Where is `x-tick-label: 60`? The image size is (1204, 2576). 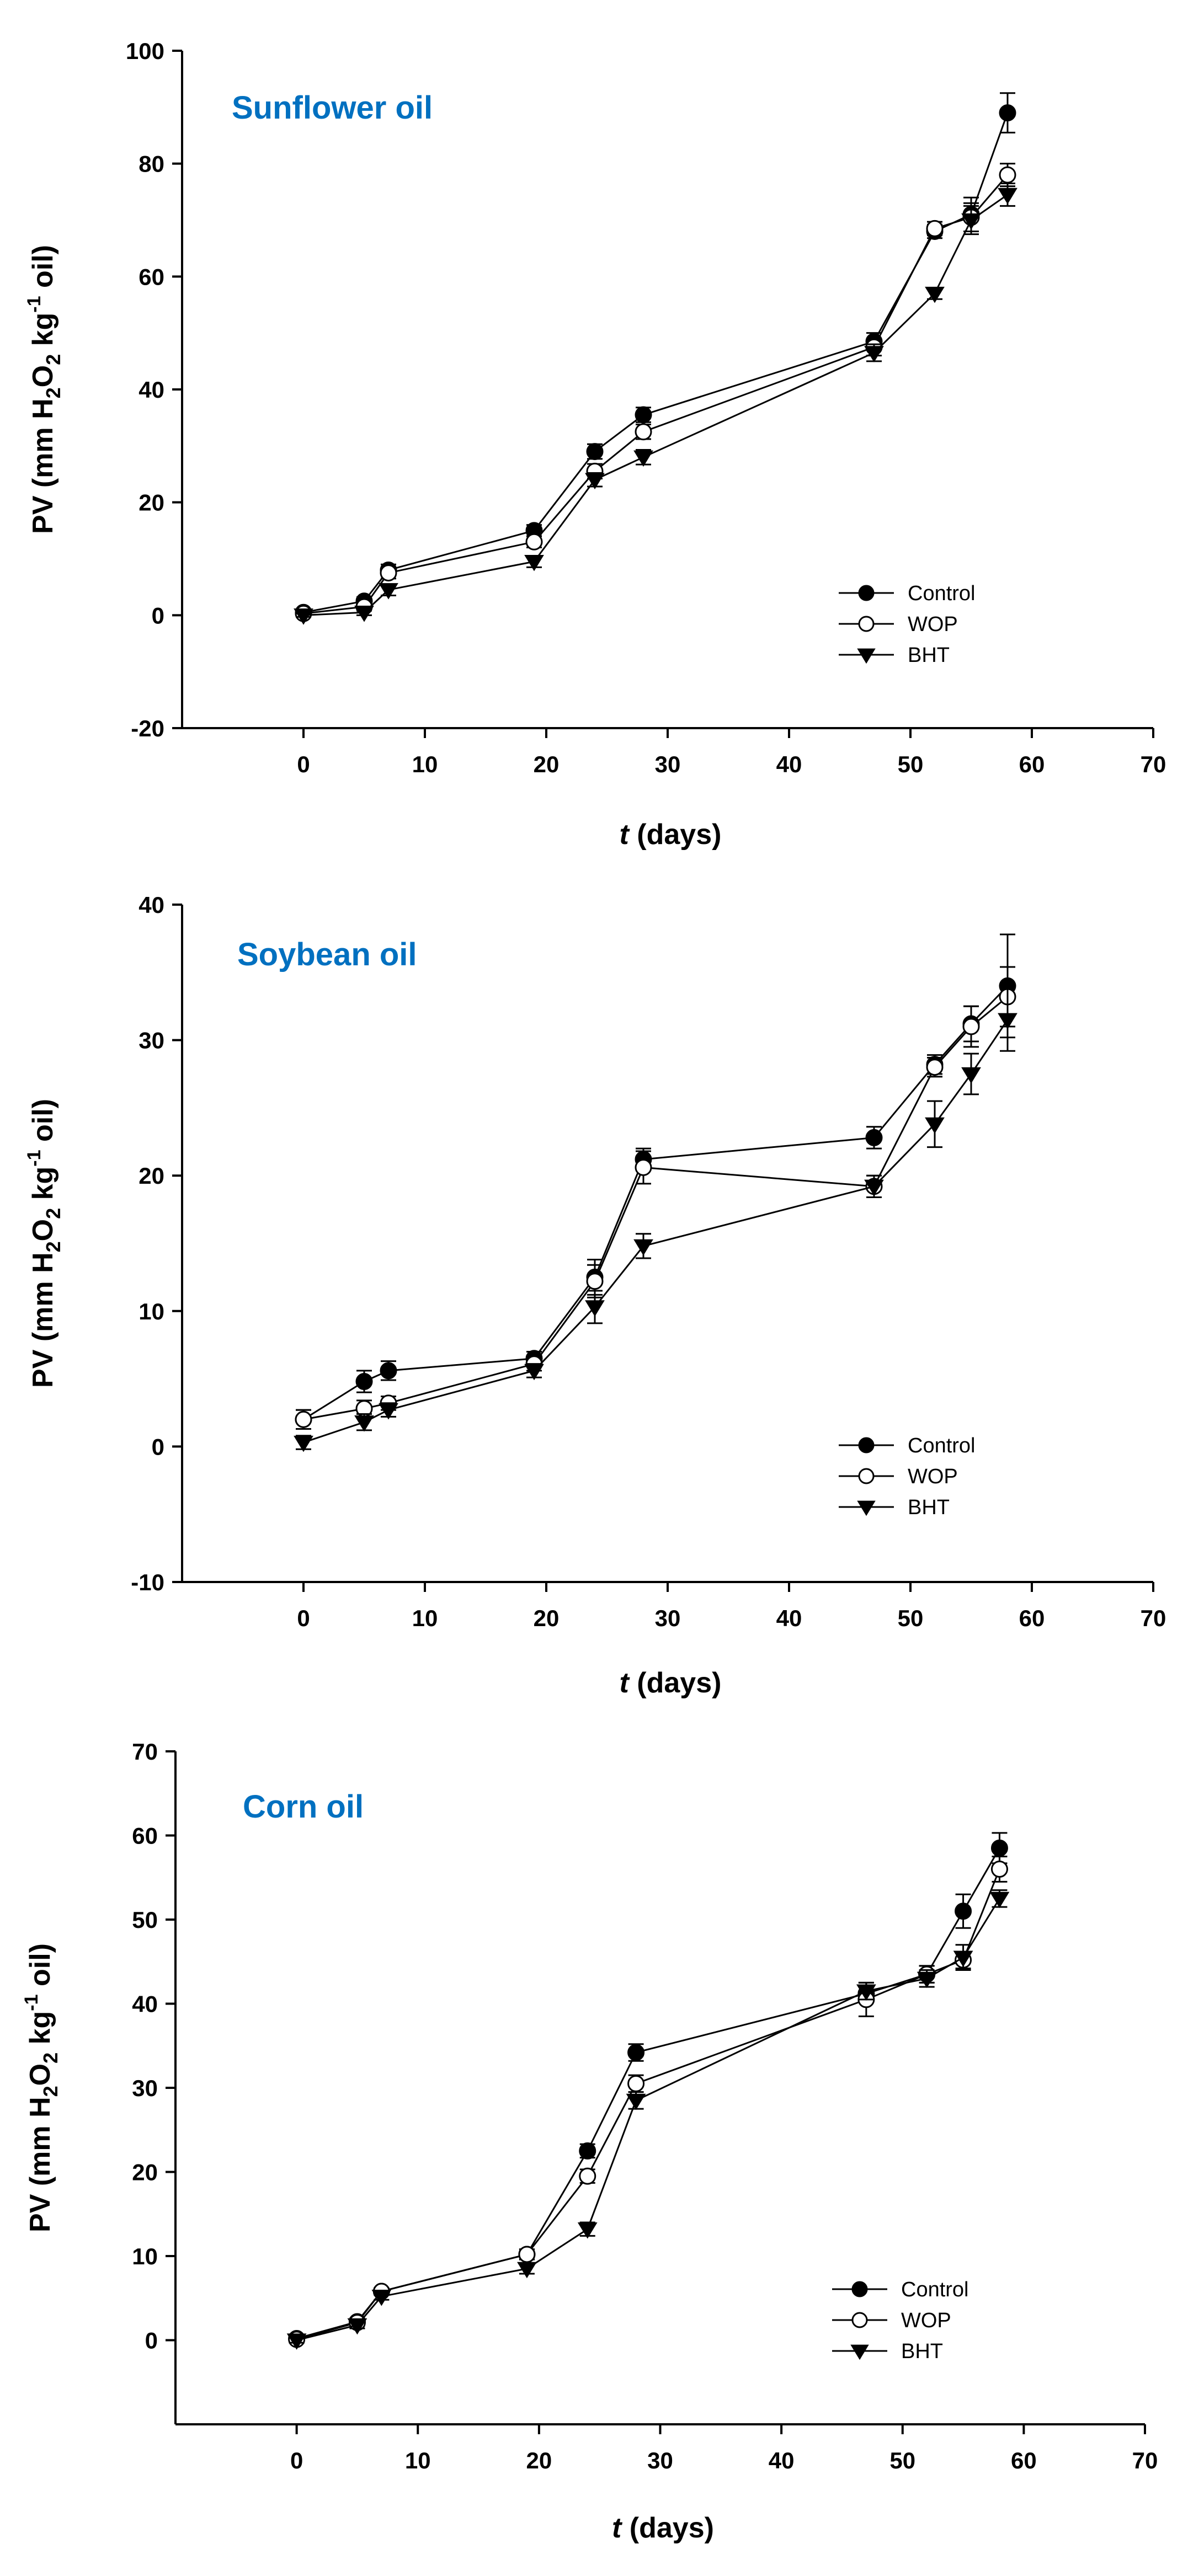 x-tick-label: 60 is located at coordinates (1024, 2460).